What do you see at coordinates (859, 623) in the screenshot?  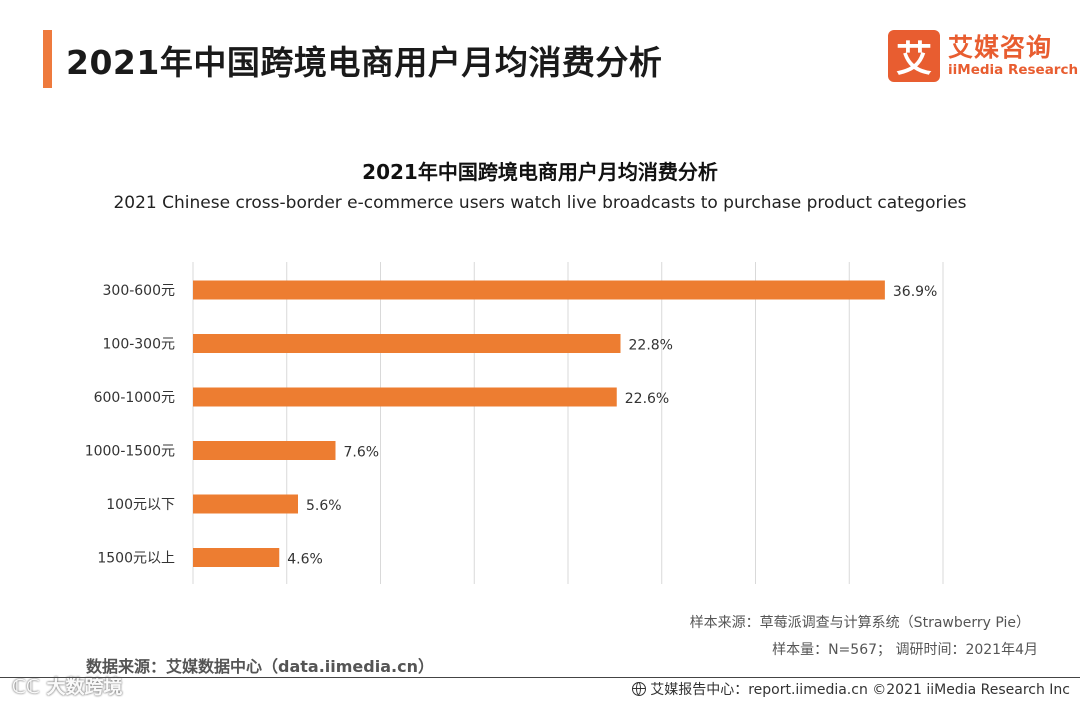 I see `sample-source: 样本来源：草莓派调查与计算系统（Strawberry Pie）` at bounding box center [859, 623].